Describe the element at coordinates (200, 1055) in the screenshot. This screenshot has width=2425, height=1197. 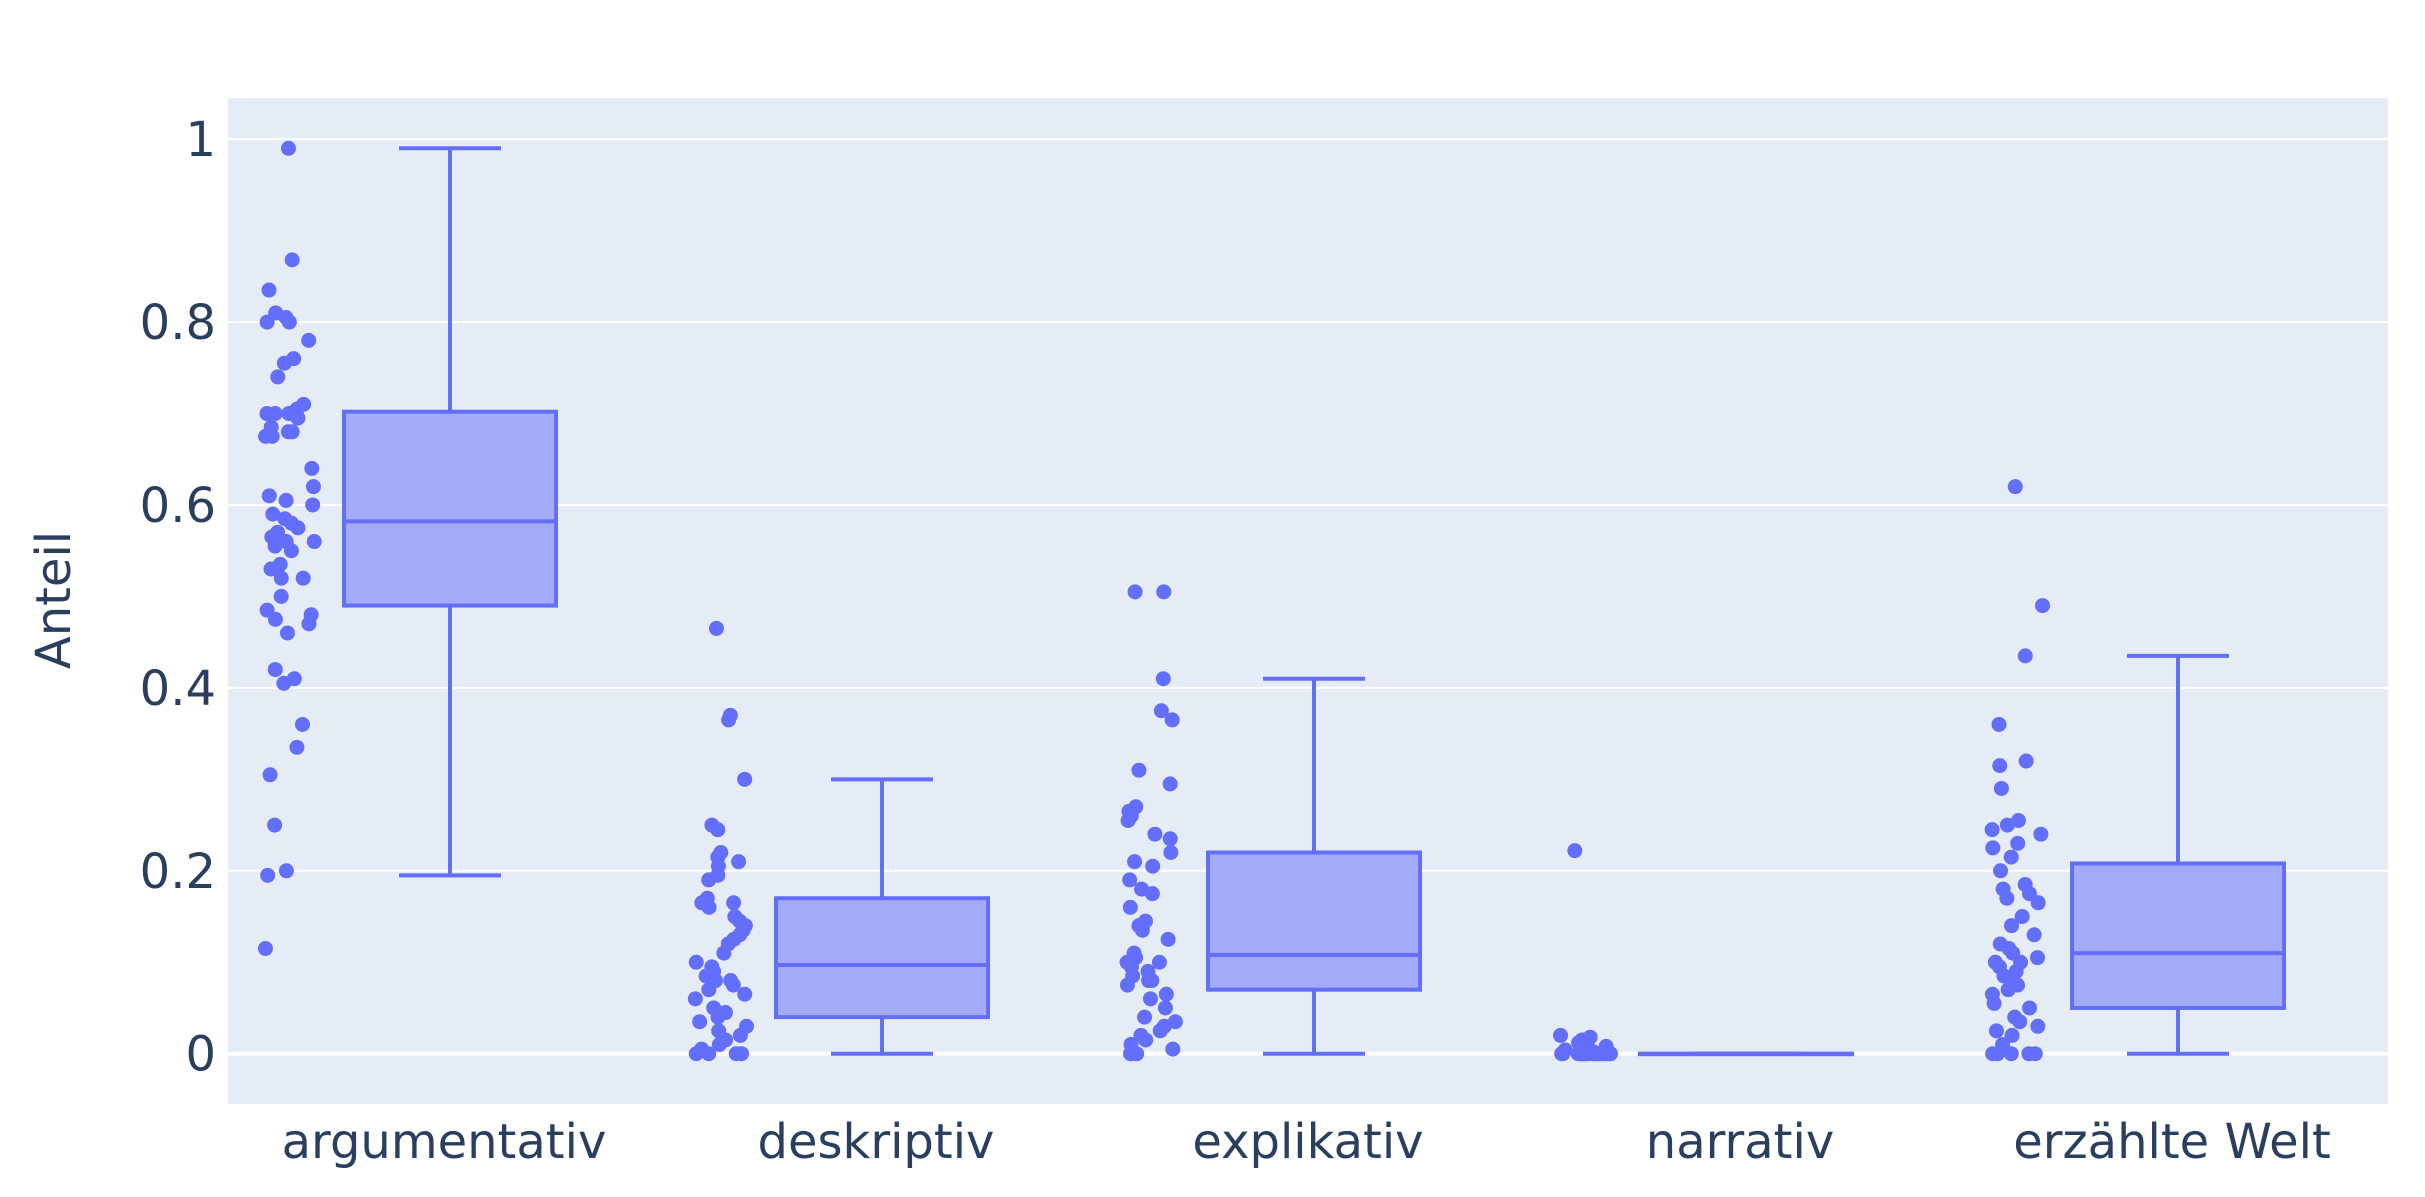
I see `y-tick-label: 0` at that location.